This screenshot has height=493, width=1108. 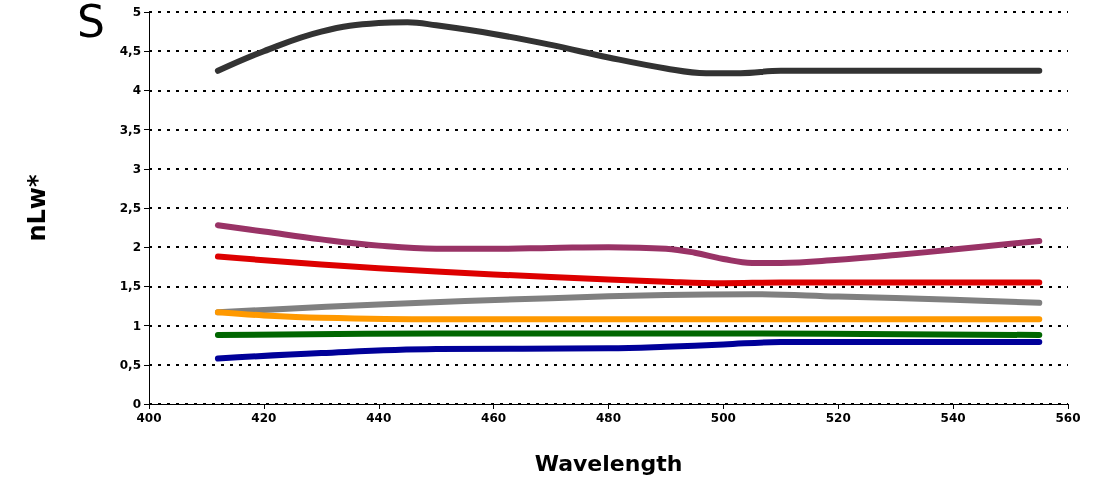 What do you see at coordinates (37, 208) in the screenshot?
I see `y-axis-title: nLw*` at bounding box center [37, 208].